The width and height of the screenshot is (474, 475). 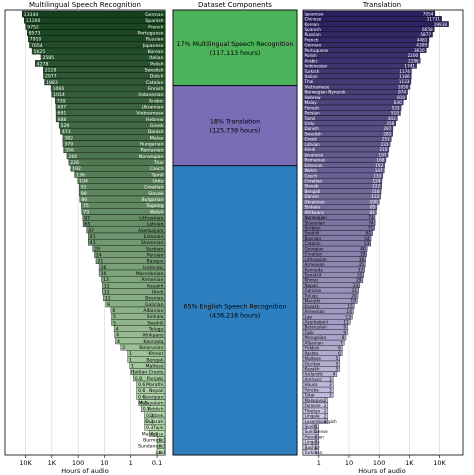 I want to click on left-category-label: Lithuanian, so click(x=151, y=218).